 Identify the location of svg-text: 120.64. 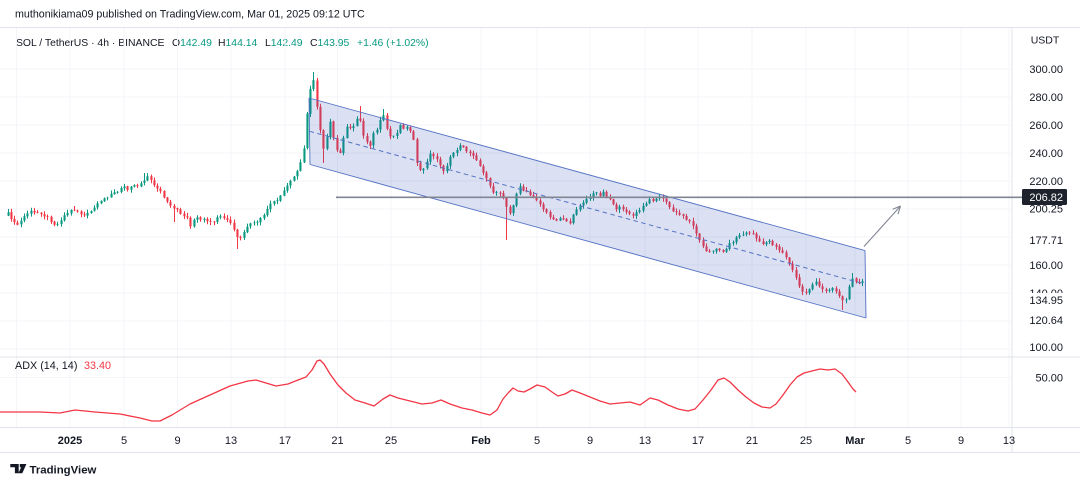
(1046, 321).